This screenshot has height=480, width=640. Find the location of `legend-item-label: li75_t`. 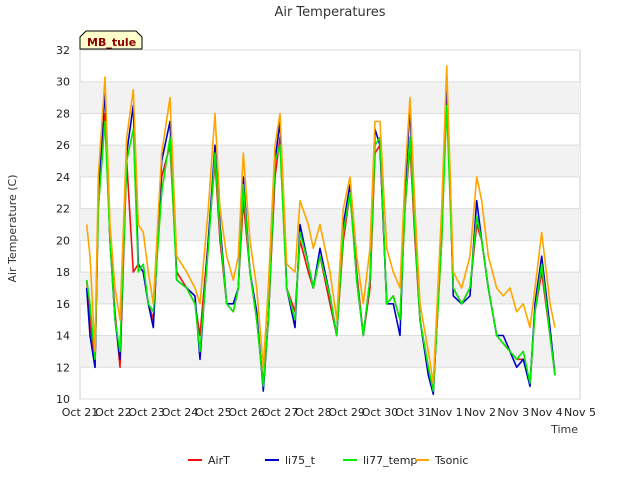

legend-item-label: li75_t is located at coordinates (300, 460).